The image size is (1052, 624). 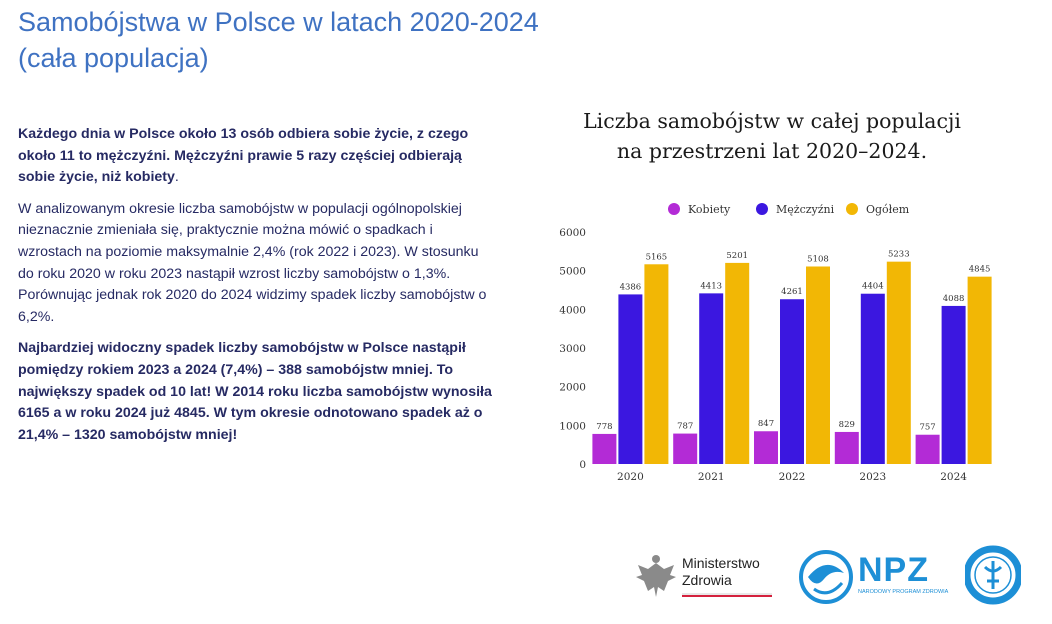 I want to click on y-tick-label: 4000, so click(x=572, y=310).